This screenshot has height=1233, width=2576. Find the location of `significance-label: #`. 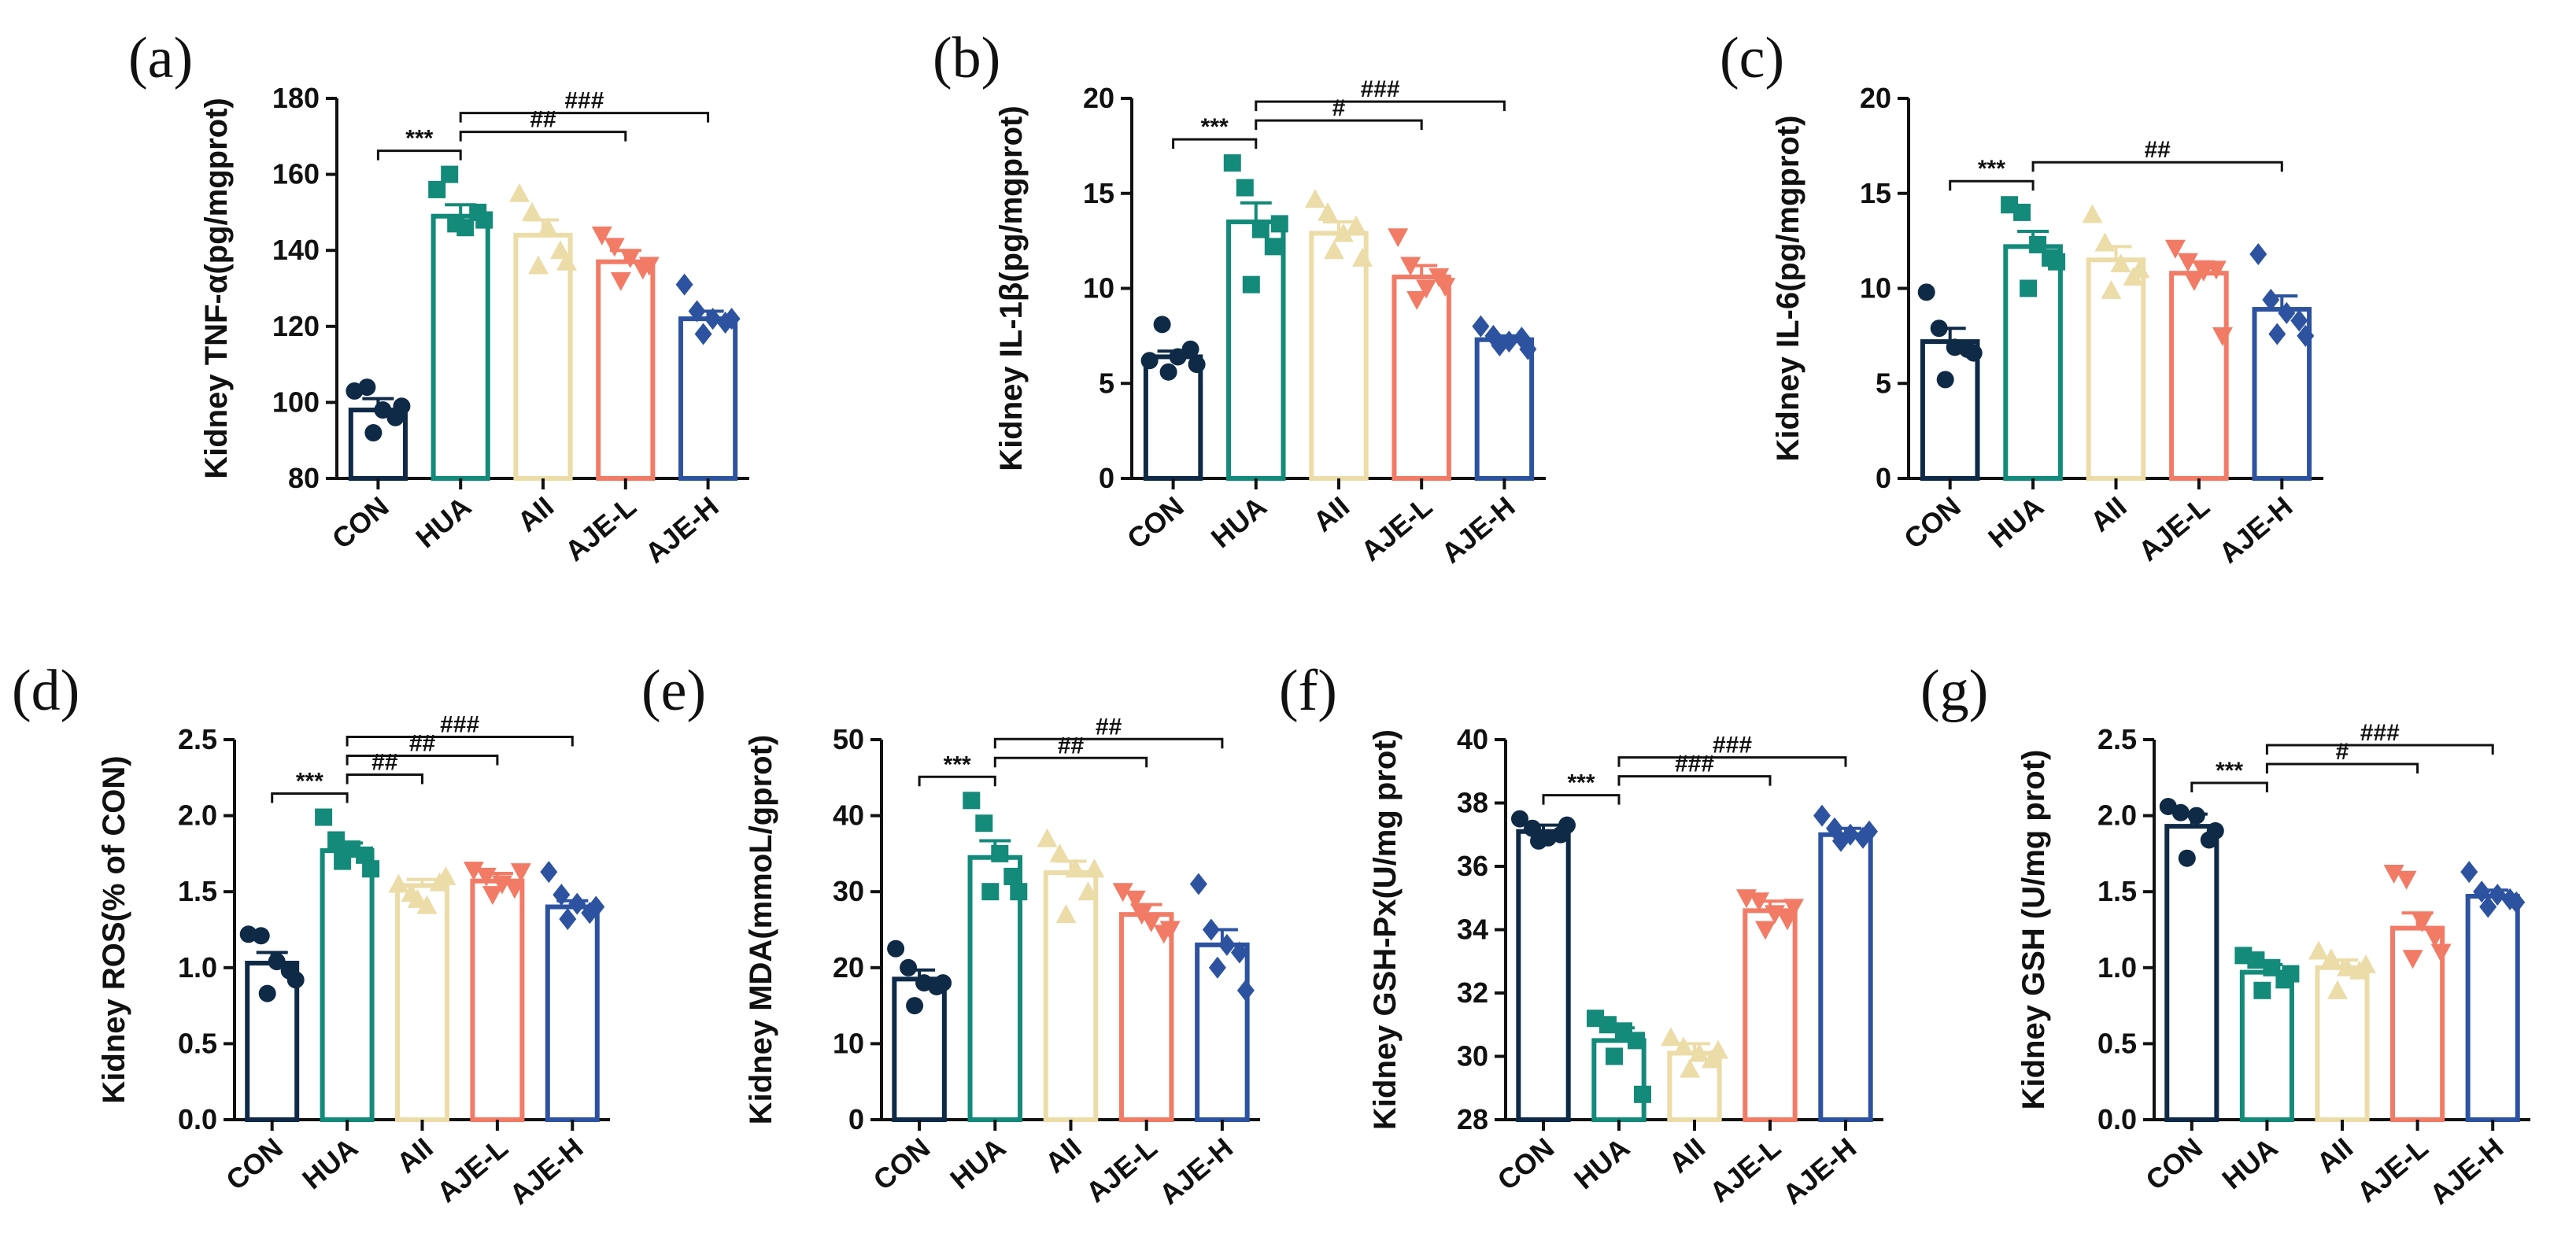

significance-label: # is located at coordinates (2342, 752).